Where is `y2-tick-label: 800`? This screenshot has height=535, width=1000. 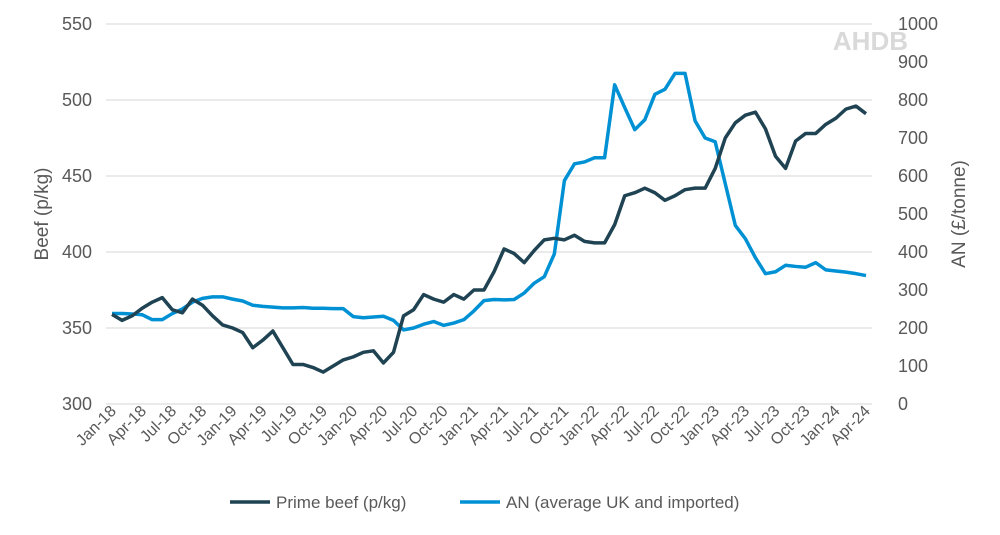
y2-tick-label: 800 is located at coordinates (913, 100).